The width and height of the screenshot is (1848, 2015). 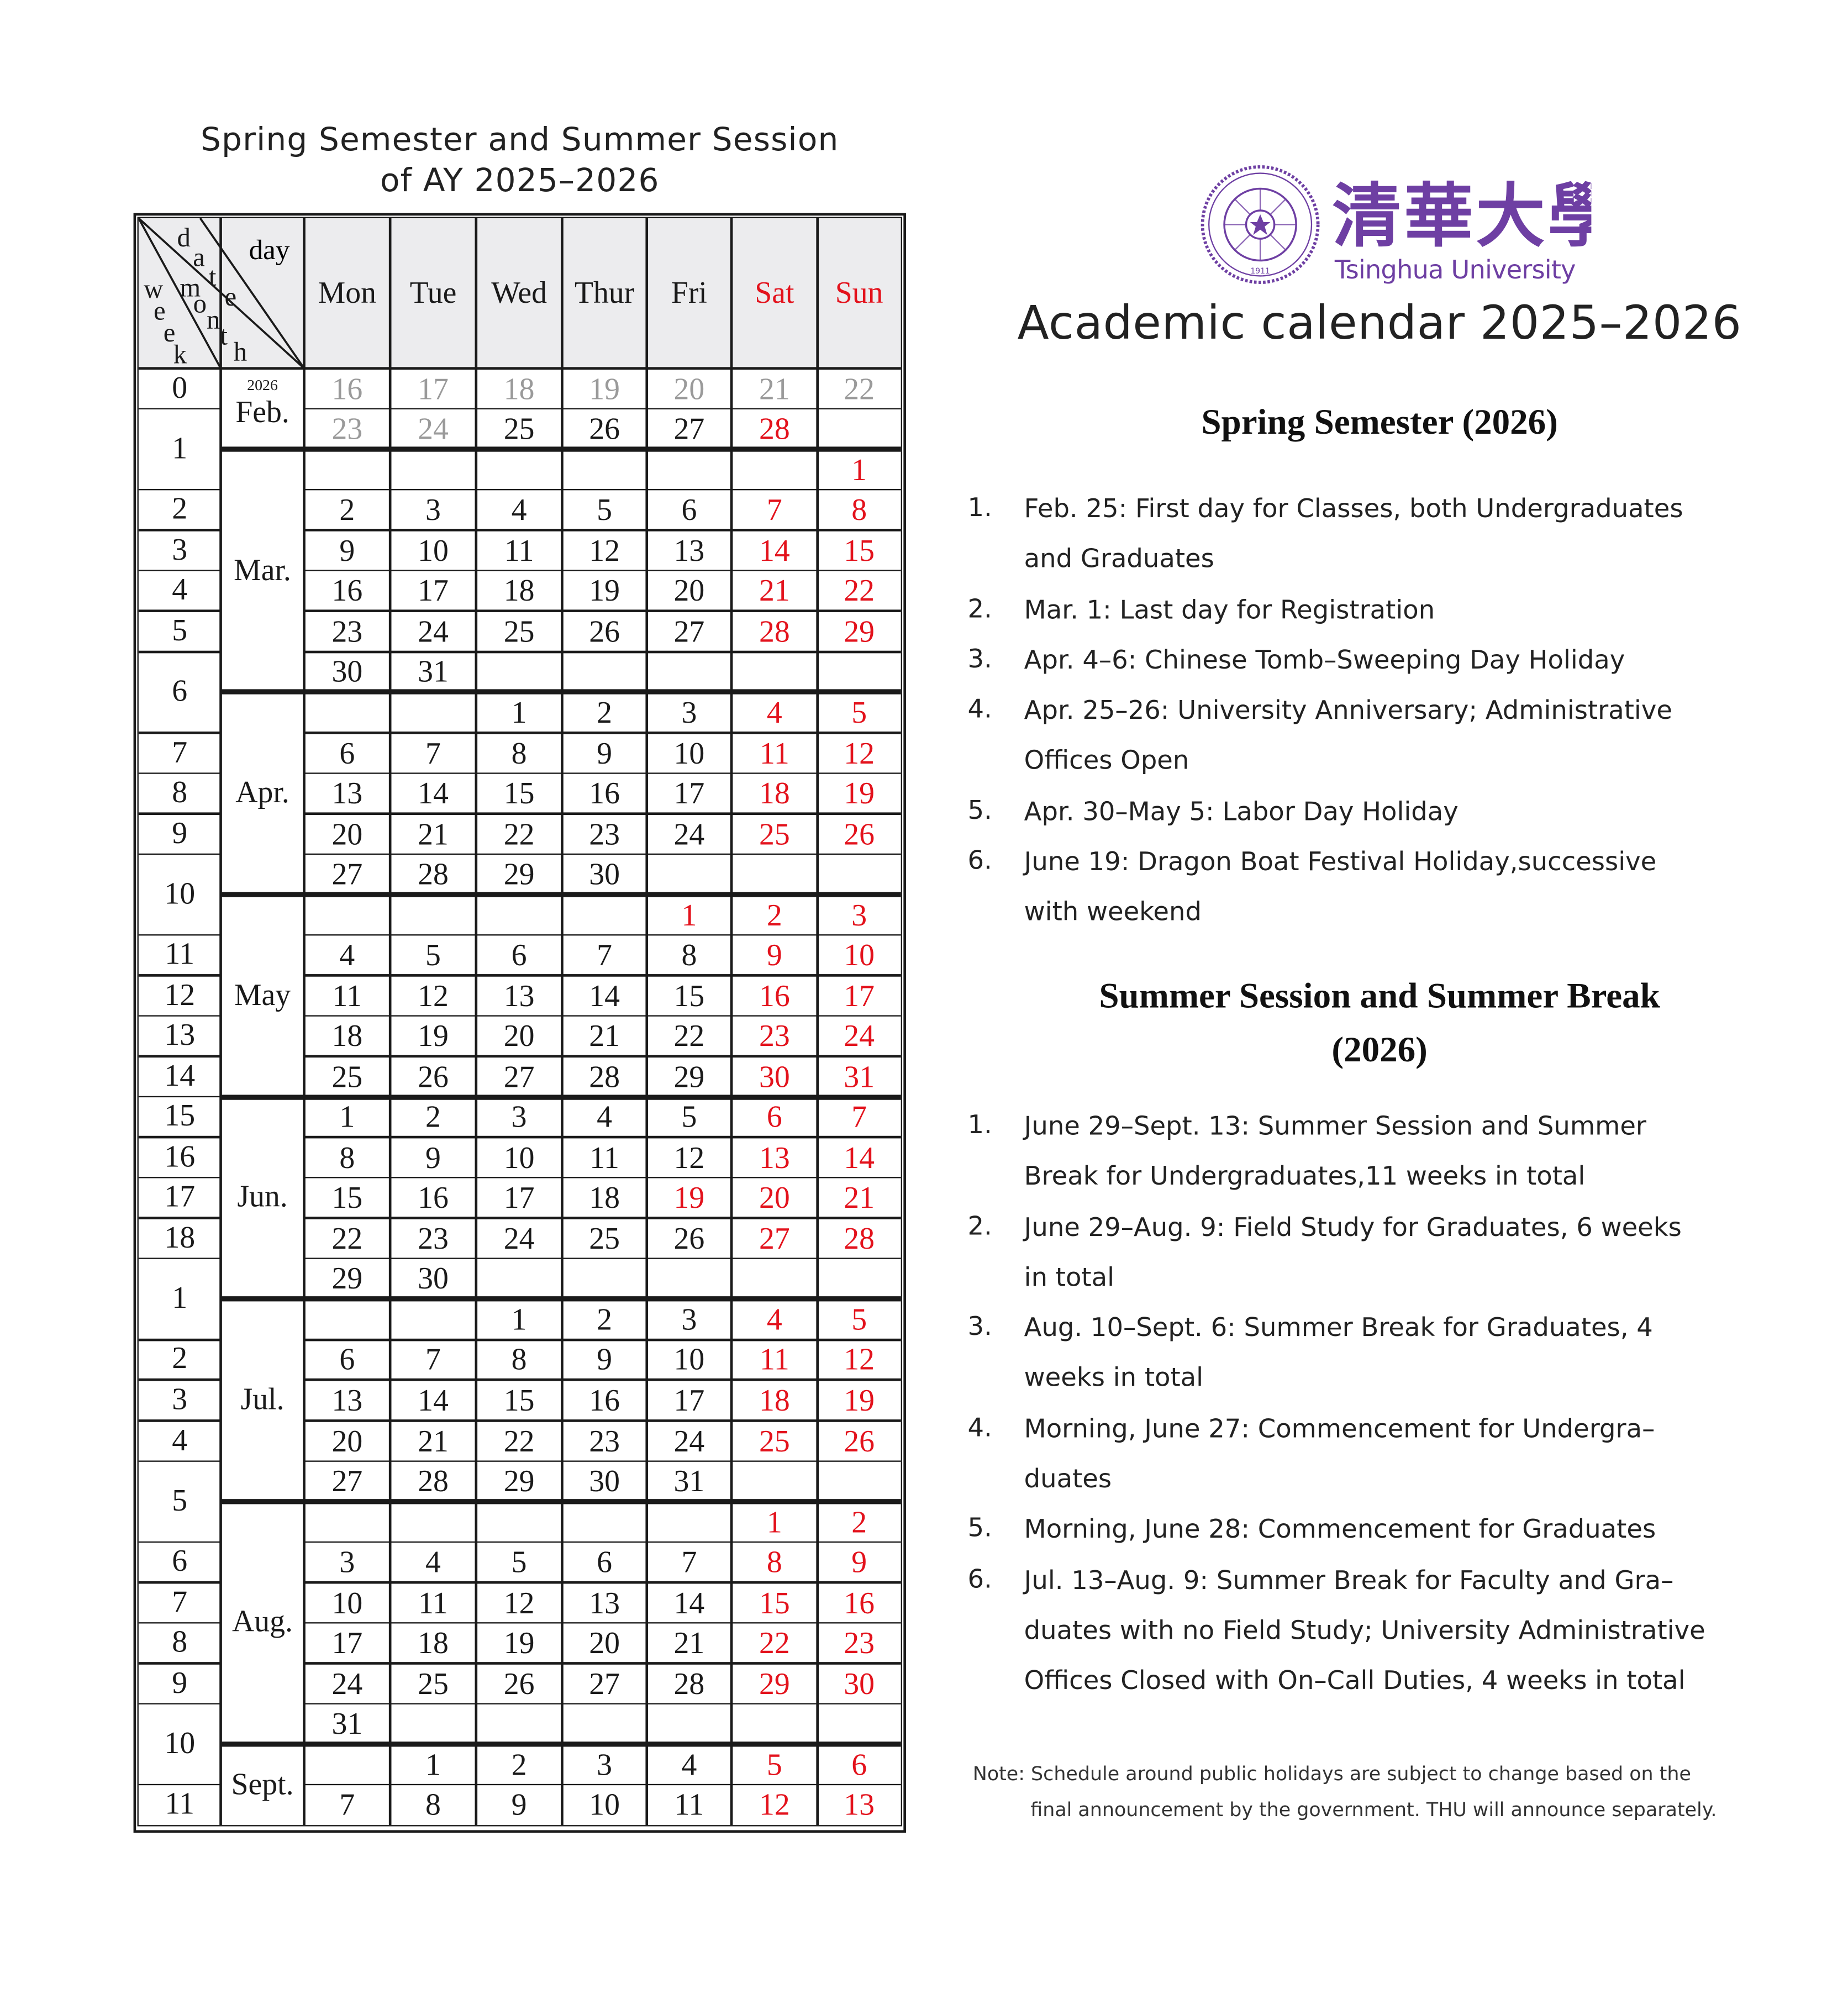 What do you see at coordinates (859, 511) in the screenshot?
I see `date-cell: 8` at bounding box center [859, 511].